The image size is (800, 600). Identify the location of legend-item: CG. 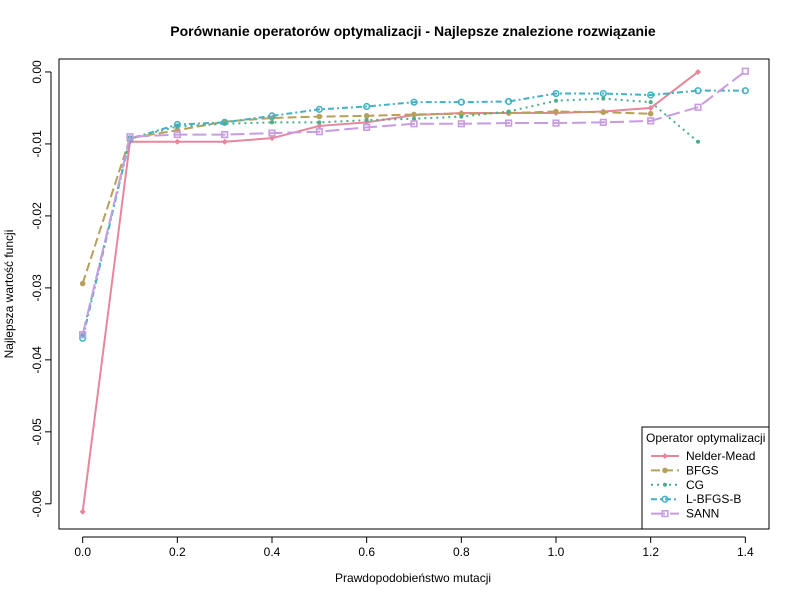
(677, 485).